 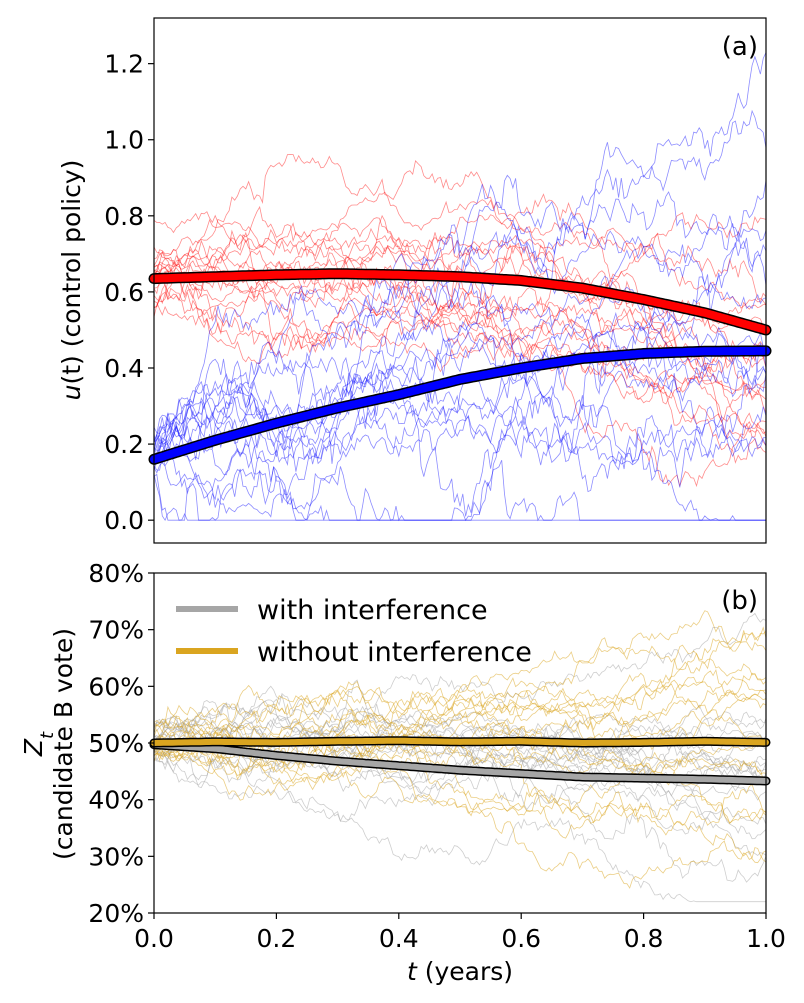 I want to click on panel-label-b: (b), so click(x=739, y=601).